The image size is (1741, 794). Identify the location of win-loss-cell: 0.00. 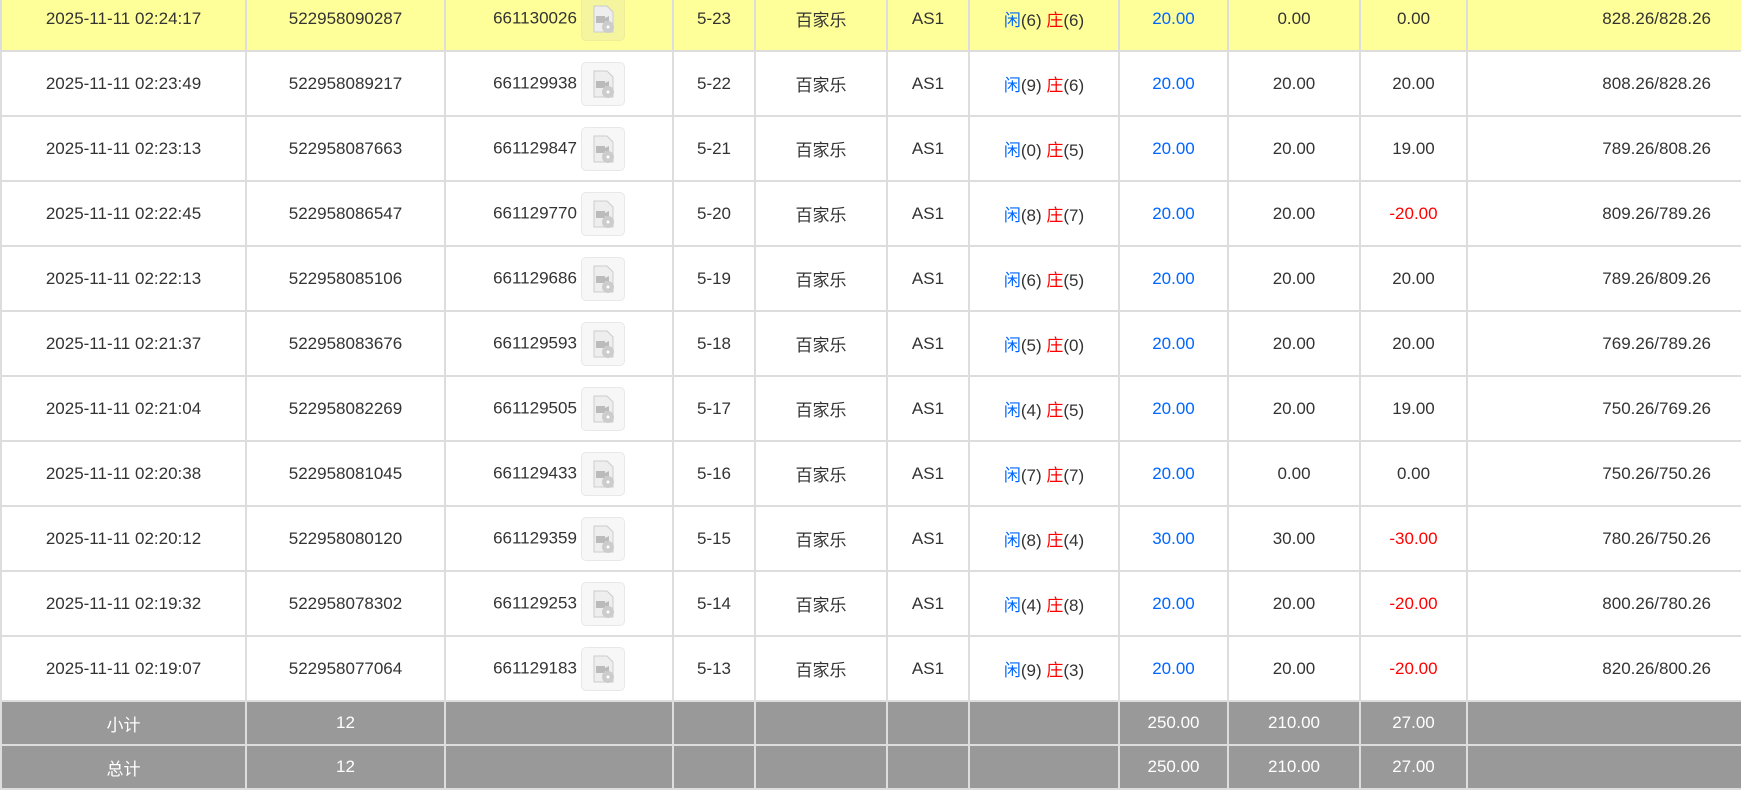
(1413, 26).